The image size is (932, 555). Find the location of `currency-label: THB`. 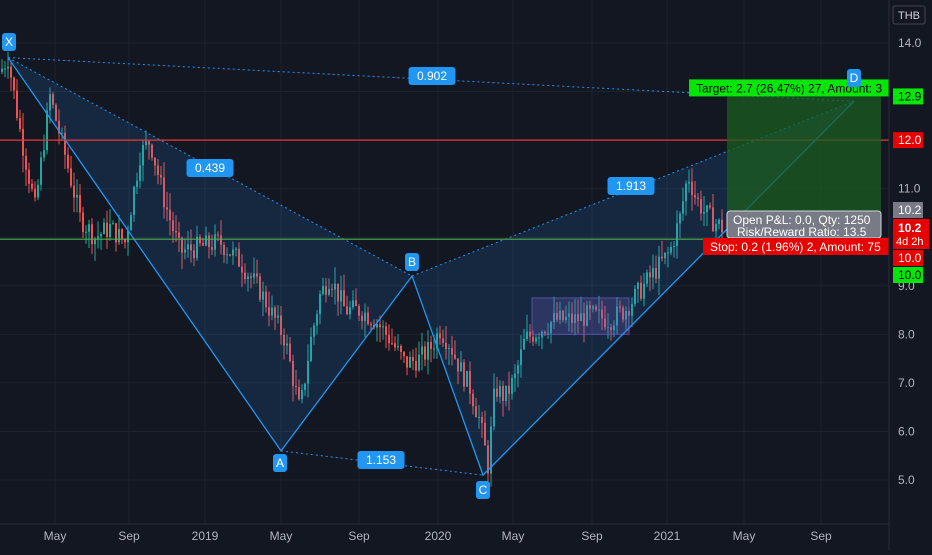

currency-label: THB is located at coordinates (909, 16).